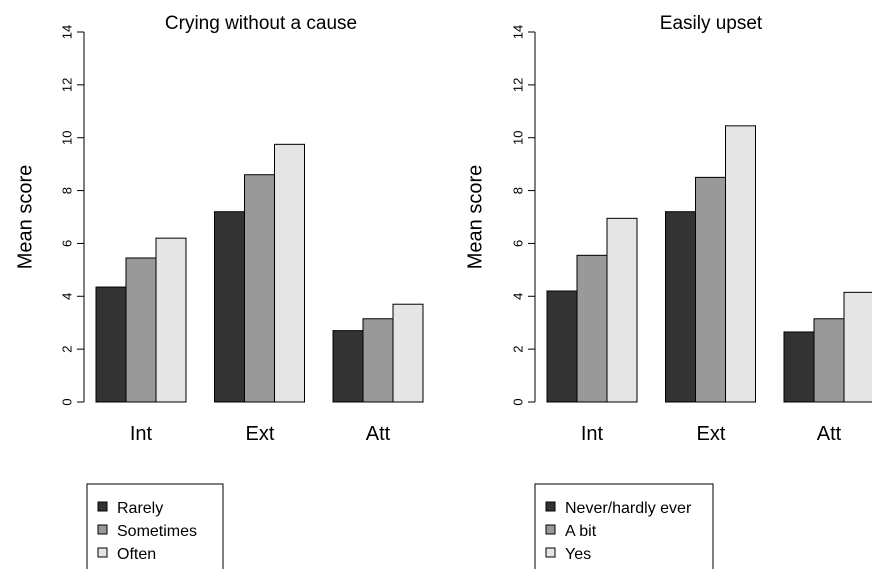  What do you see at coordinates (581, 531) in the screenshot?
I see `legend-label: A bit` at bounding box center [581, 531].